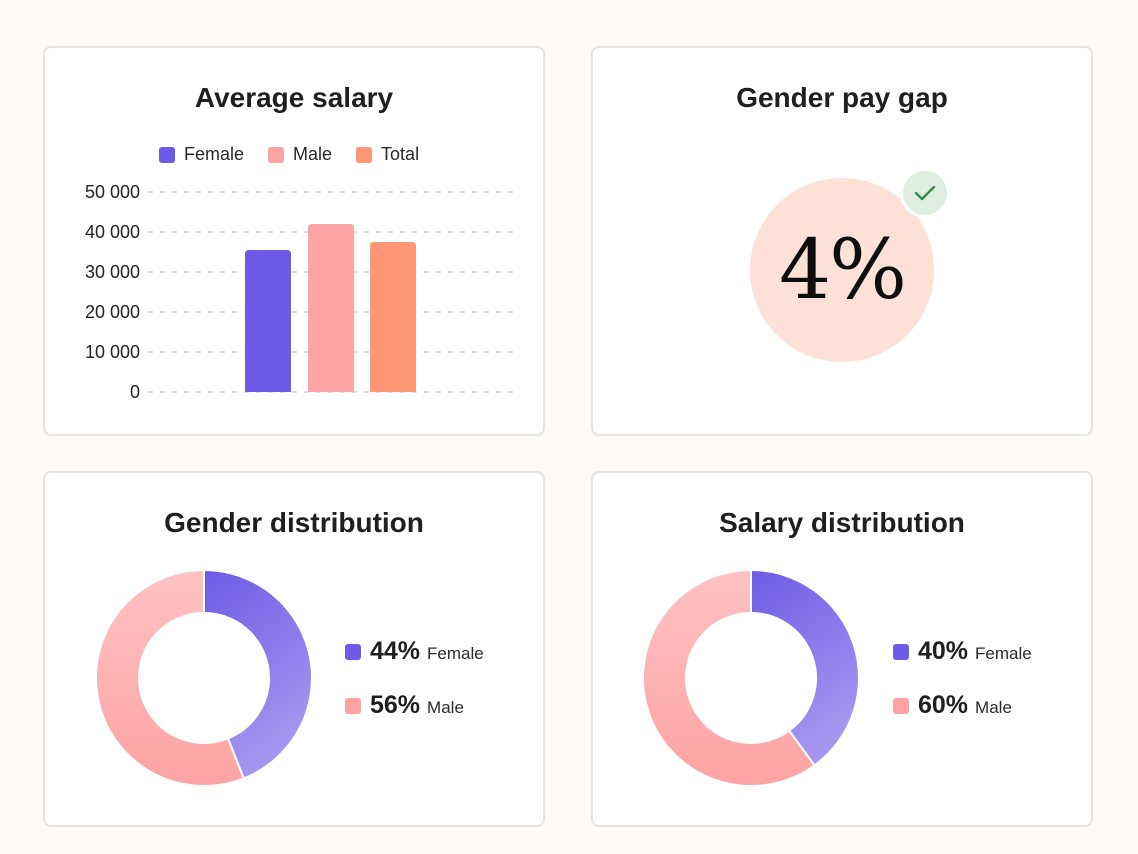  Describe the element at coordinates (993, 707) in the screenshot. I see `salary-male-label: Male` at that location.